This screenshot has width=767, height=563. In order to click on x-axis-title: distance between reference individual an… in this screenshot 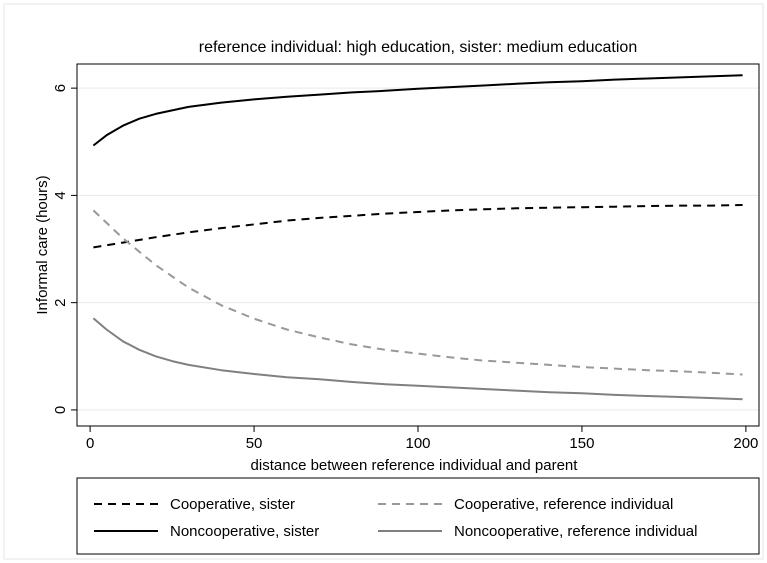, I will do `click(415, 465)`.